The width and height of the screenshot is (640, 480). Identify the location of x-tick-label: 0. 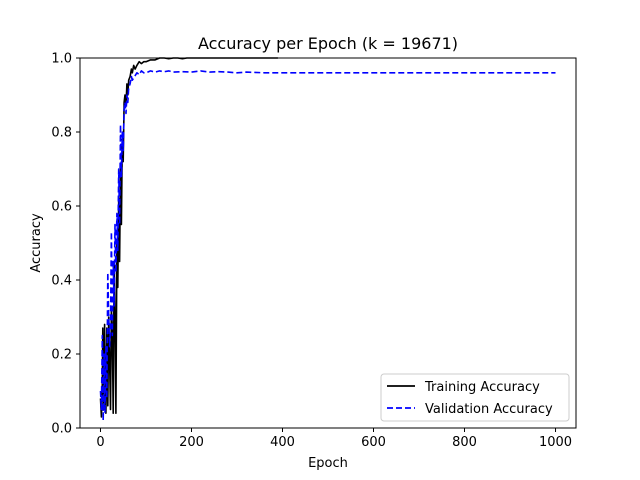
(100, 442).